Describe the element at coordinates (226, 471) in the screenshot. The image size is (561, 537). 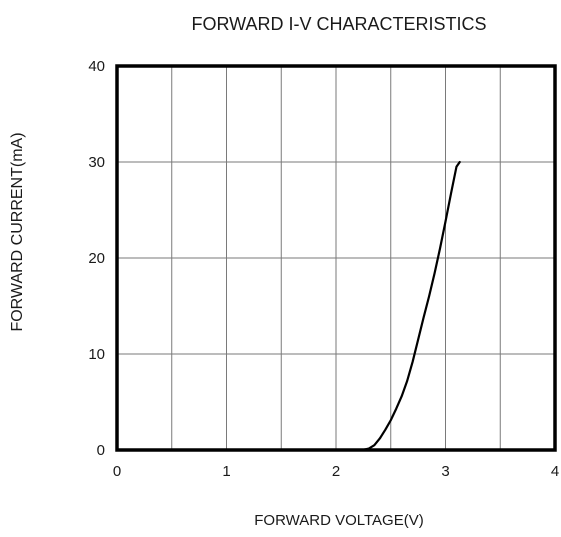
I see `x-tick-label: 1` at that location.